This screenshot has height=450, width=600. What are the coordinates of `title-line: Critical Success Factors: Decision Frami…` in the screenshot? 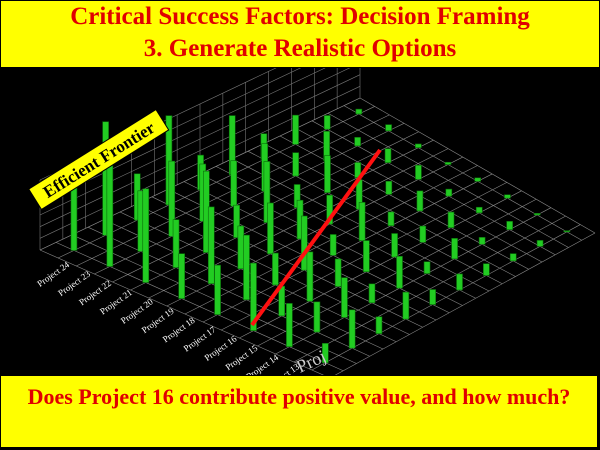 It's located at (300, 16).